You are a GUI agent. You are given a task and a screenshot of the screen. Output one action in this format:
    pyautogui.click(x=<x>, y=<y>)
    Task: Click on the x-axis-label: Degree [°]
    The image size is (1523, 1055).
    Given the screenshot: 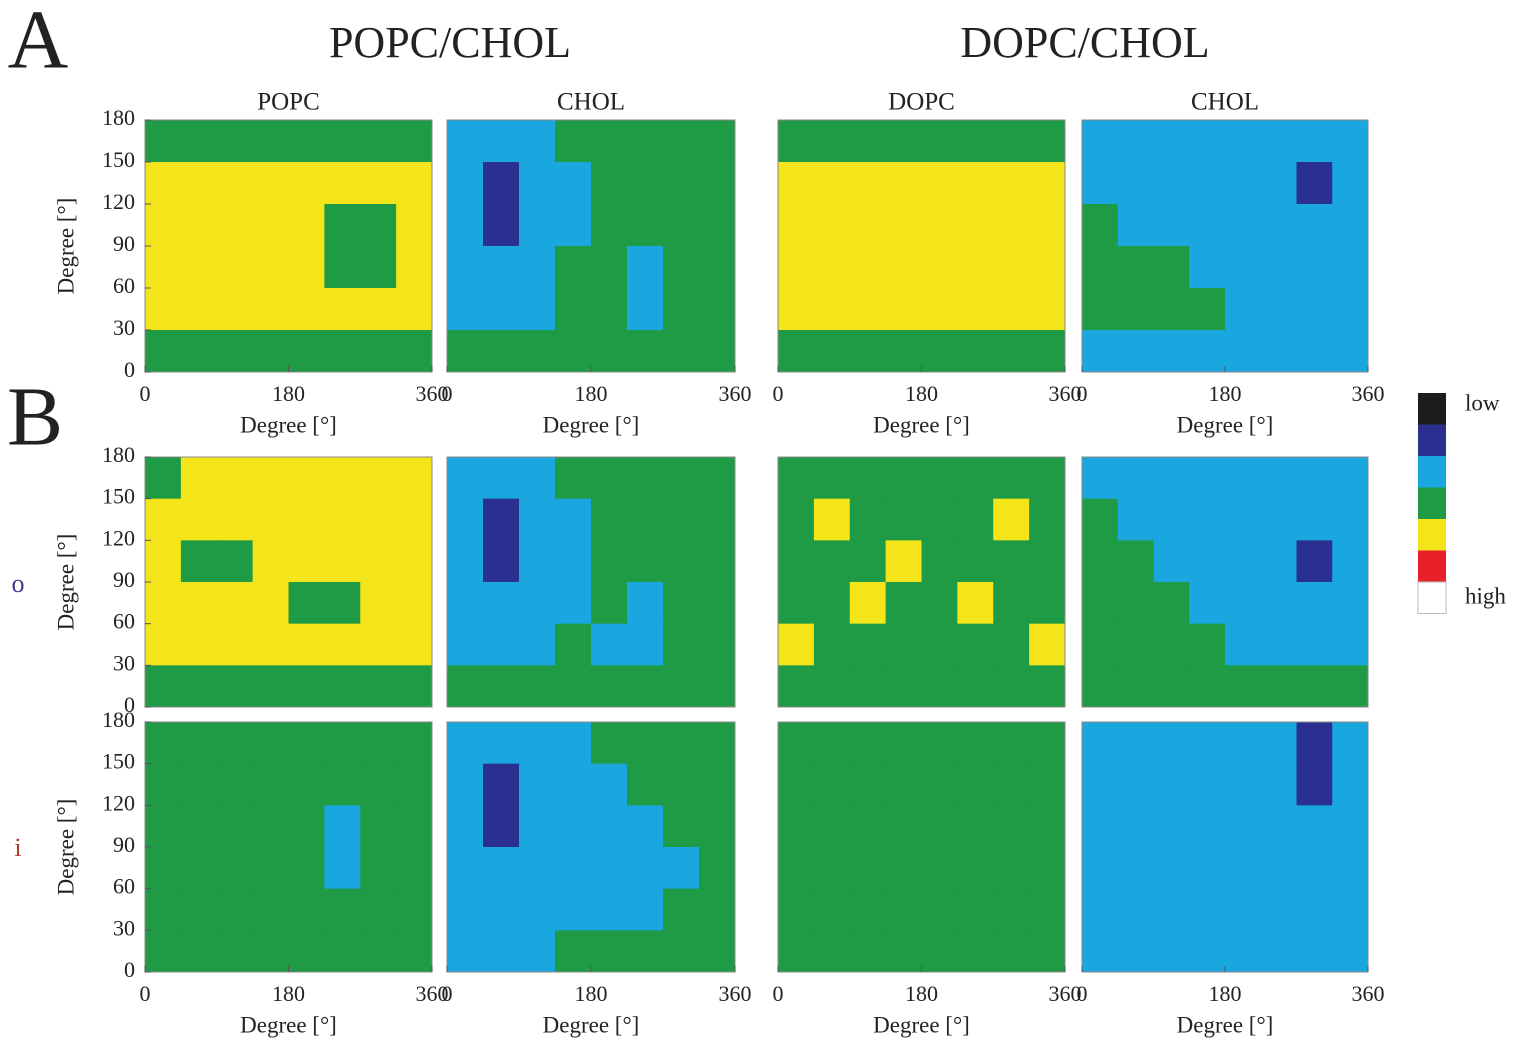 What is the action you would take?
    pyautogui.click(x=591, y=1024)
    